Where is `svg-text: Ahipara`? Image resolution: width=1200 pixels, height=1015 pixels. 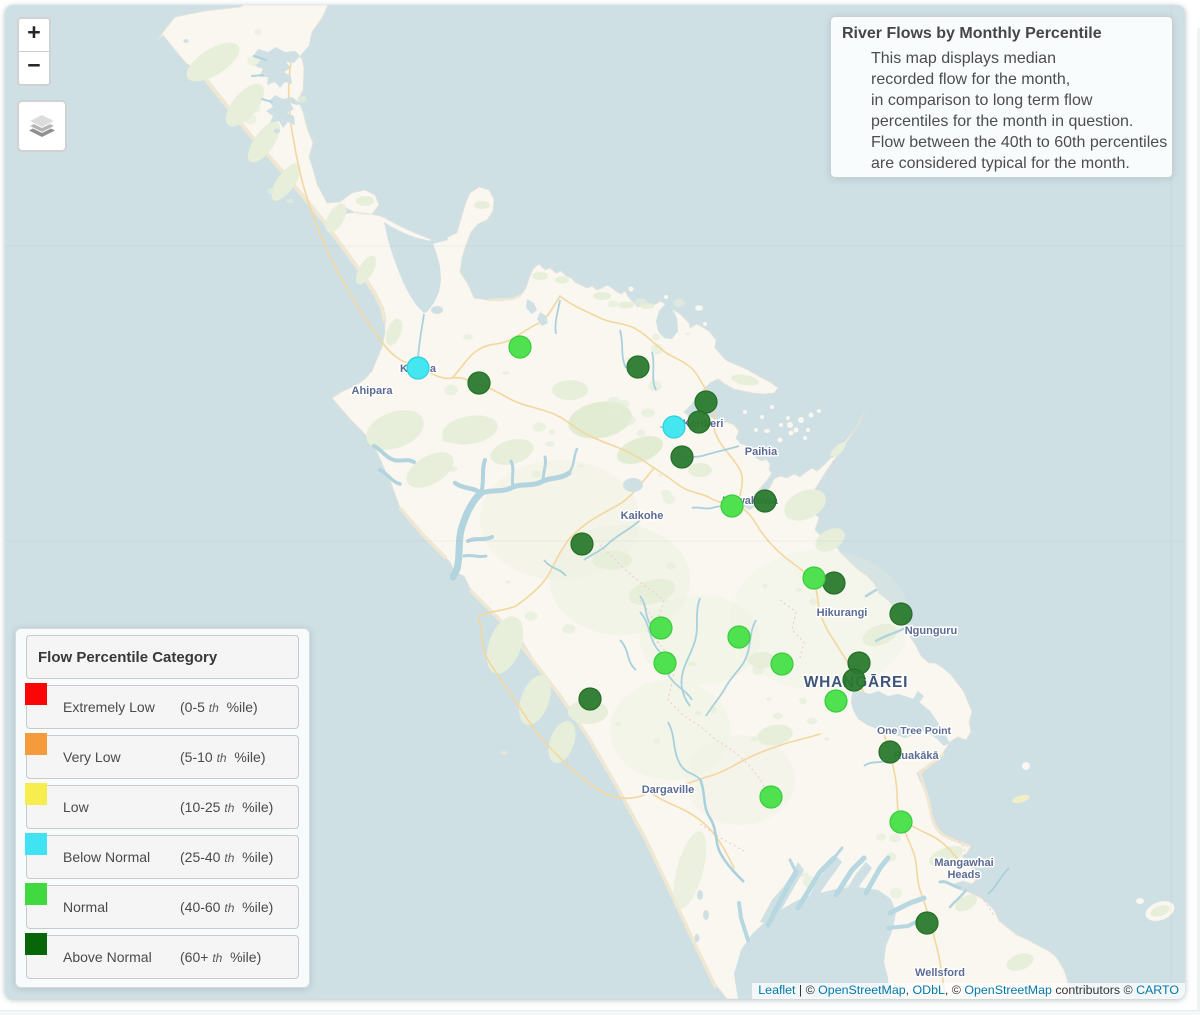
svg-text: Ahipara is located at coordinates (373, 391).